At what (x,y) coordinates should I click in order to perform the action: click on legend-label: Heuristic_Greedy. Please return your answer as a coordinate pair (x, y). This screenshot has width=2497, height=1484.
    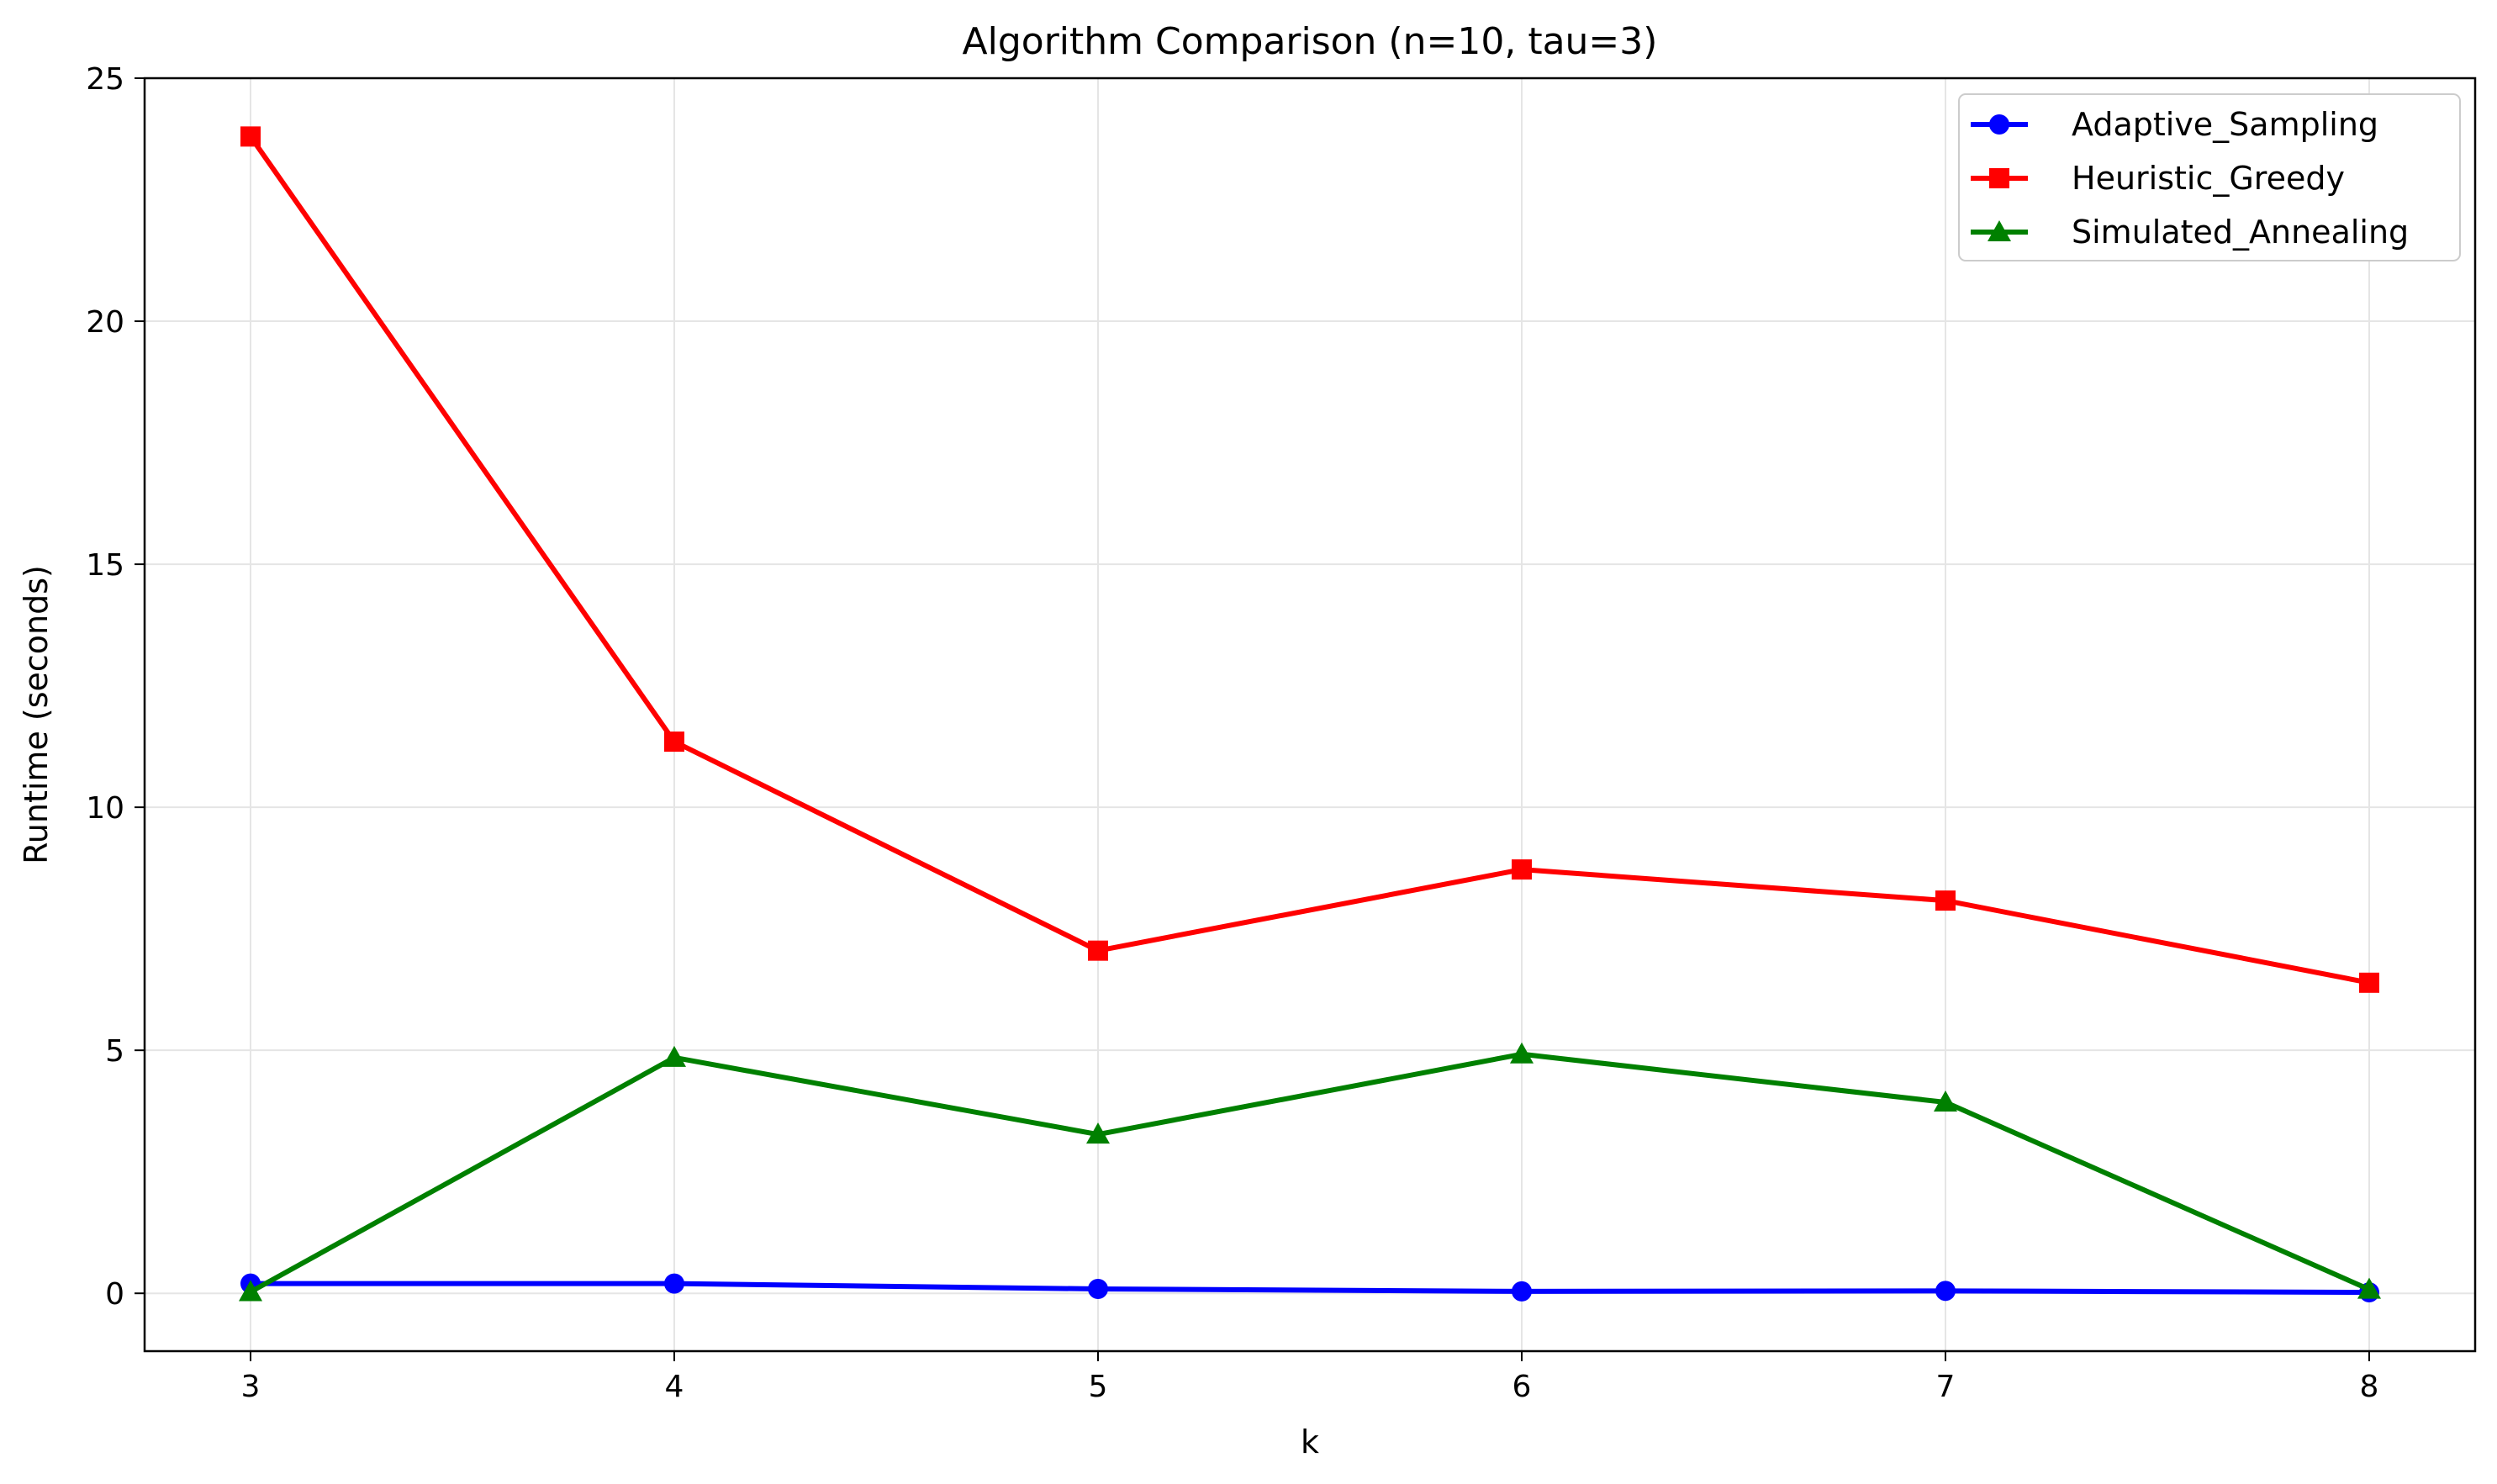
    Looking at the image, I should click on (2208, 178).